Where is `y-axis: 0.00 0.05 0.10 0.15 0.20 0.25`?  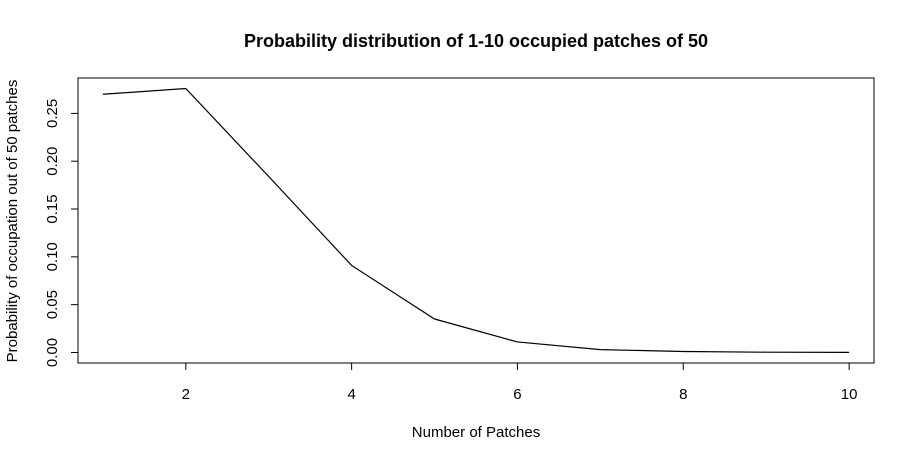
y-axis: 0.00 0.05 0.10 0.15 0.20 0.25 is located at coordinates (61, 233).